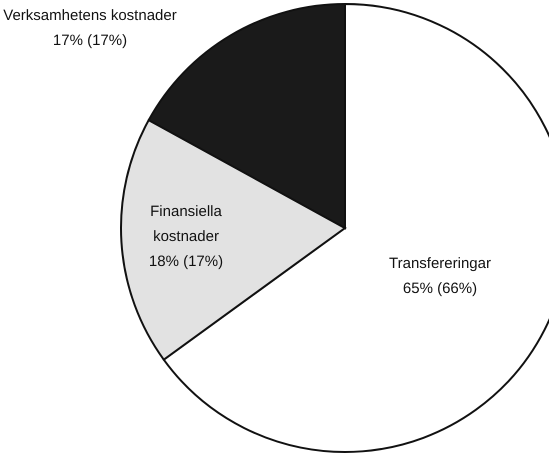 The width and height of the screenshot is (549, 456). What do you see at coordinates (90, 40) in the screenshot?
I see `data-label: 17% (17%)` at bounding box center [90, 40].